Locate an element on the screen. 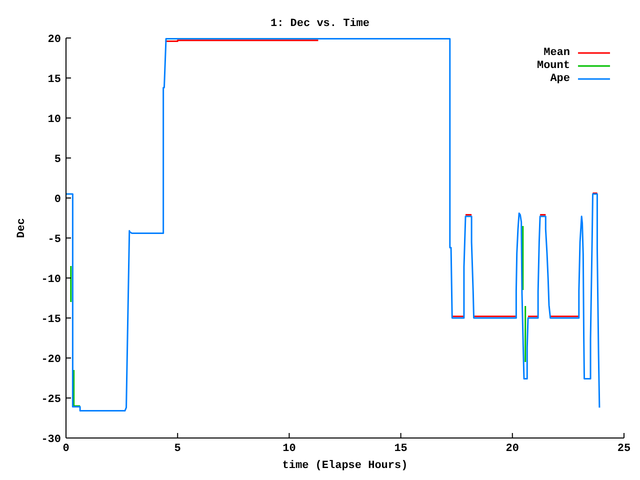 Image resolution: width=640 pixels, height=480 pixels. legend-label: Ape is located at coordinates (560, 78).